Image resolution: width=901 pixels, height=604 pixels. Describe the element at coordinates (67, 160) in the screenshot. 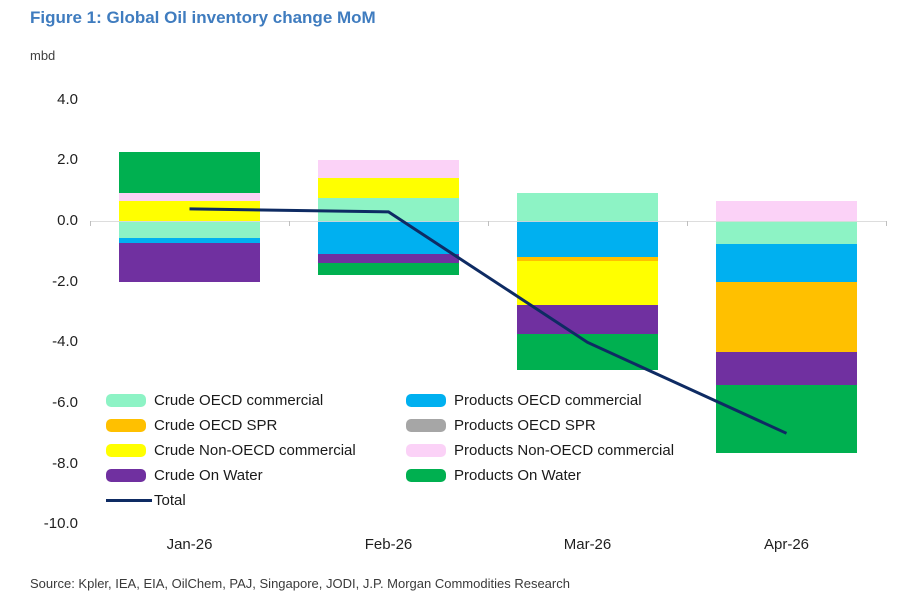

I see `y-axis-tick-label: 2.0` at that location.